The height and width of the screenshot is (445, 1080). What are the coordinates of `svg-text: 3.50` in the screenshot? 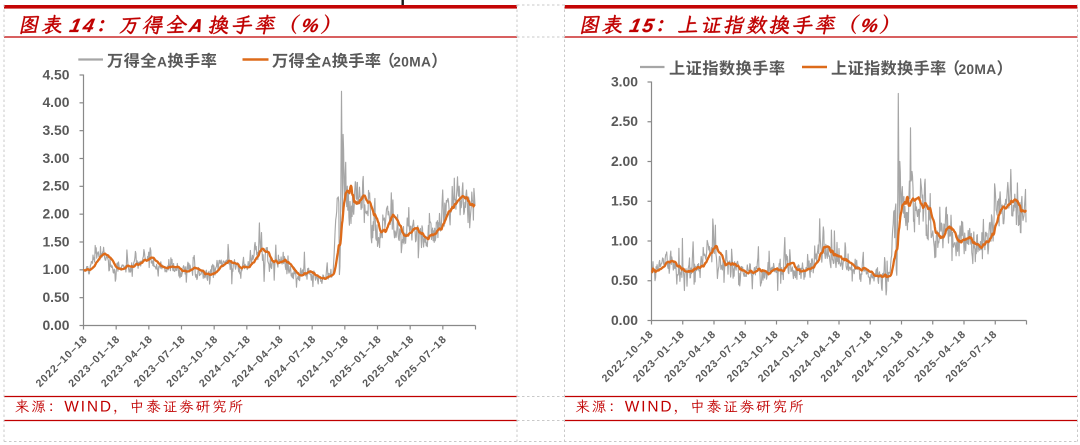 It's located at (55, 130).